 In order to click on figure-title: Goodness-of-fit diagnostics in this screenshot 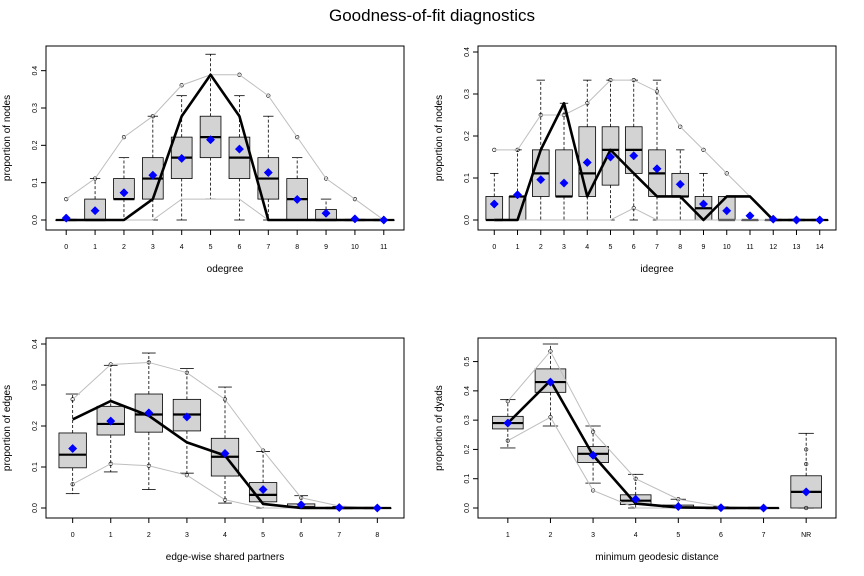, I will do `click(432, 15)`.